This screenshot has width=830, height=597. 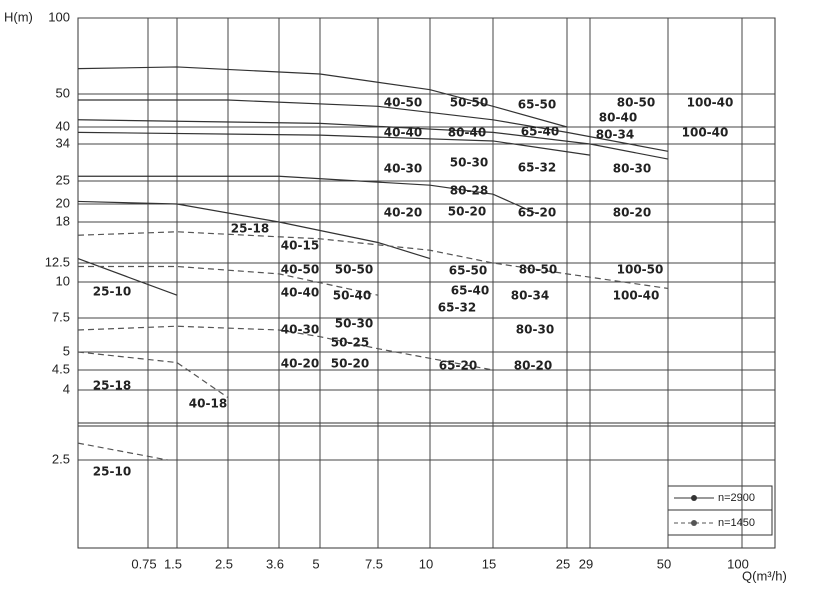 What do you see at coordinates (664, 563) in the screenshot?
I see `x-tick-label: 50` at bounding box center [664, 563].